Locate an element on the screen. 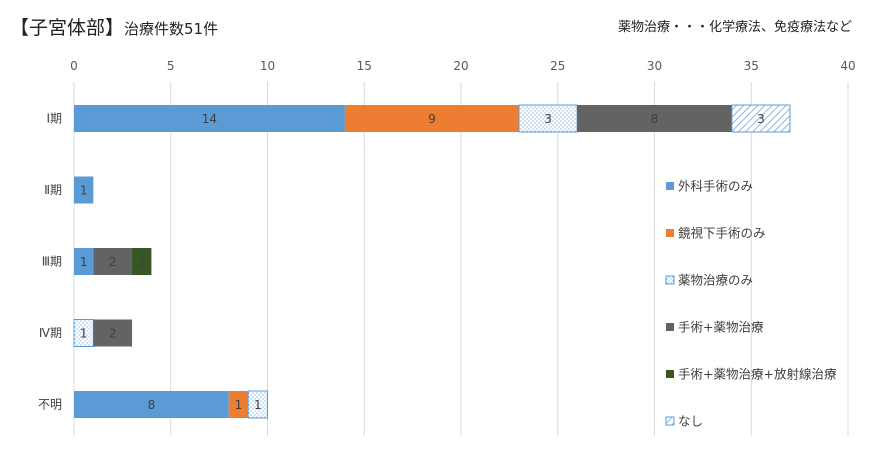 Image resolution: width=896 pixels, height=470 pixels. x-tick-label: 40 is located at coordinates (847, 66).